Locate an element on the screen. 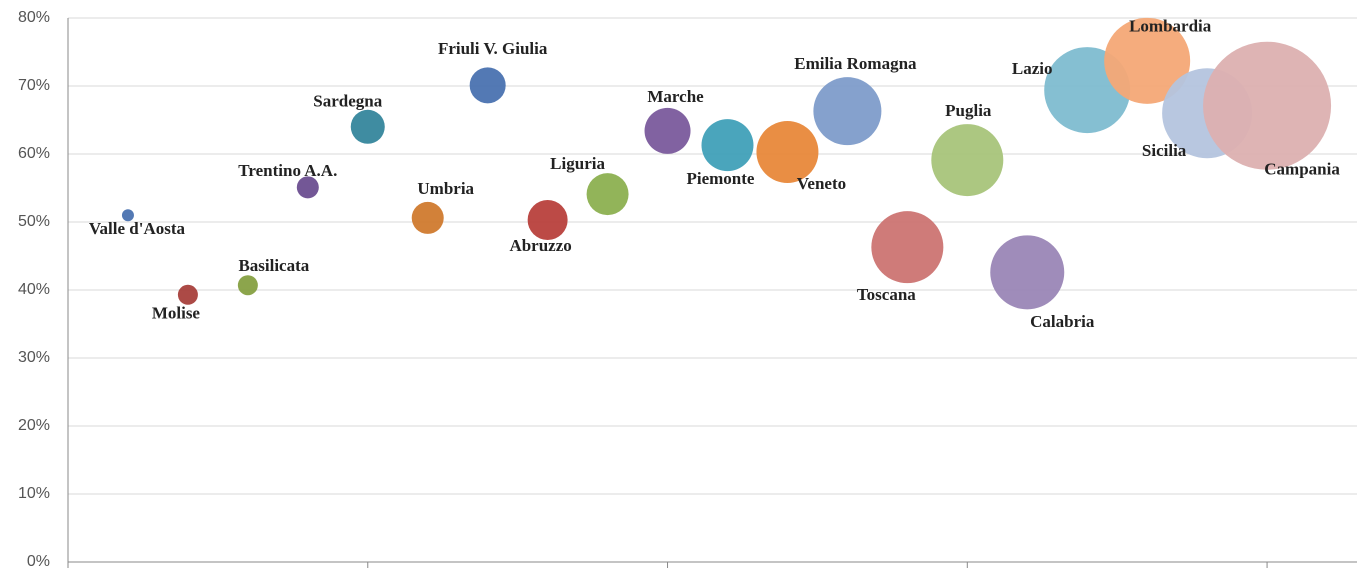 The image size is (1365, 572). bubble-label: Liguria is located at coordinates (577, 163).